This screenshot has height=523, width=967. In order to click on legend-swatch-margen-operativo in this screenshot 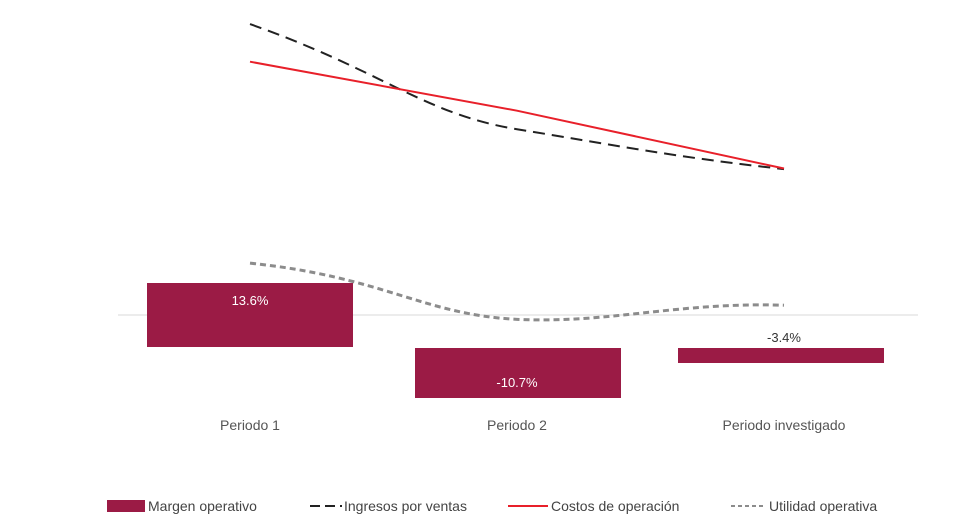, I will do `click(126, 506)`.